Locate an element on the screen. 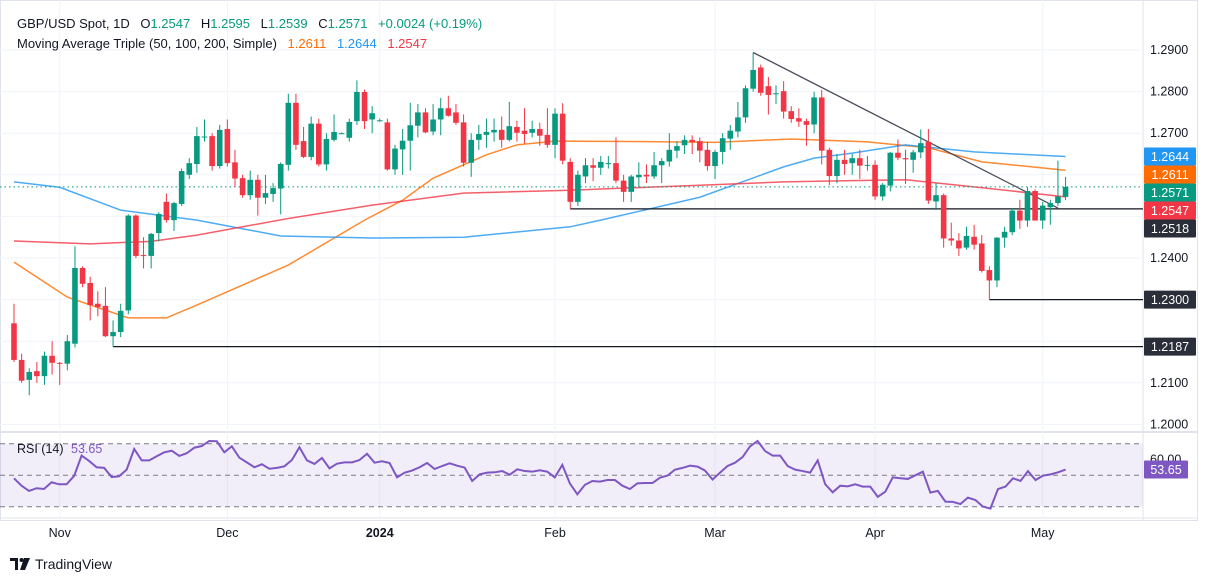 This screenshot has height=583, width=1210. time-axis: Nov Dec 2024 Feb Mar Apr May is located at coordinates (552, 533).